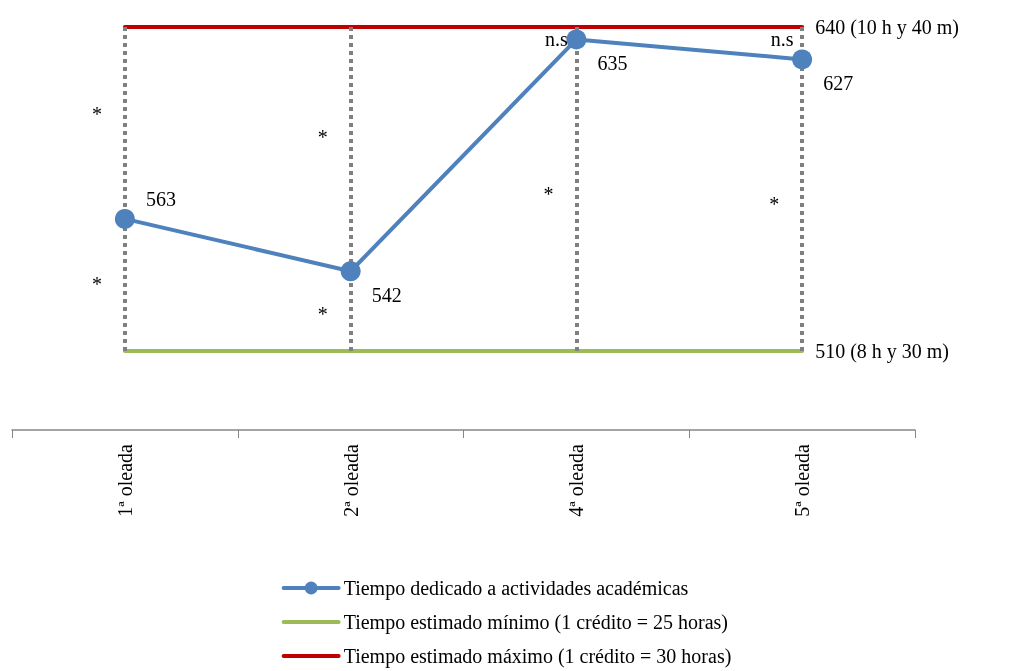 The height and width of the screenshot is (671, 1013). What do you see at coordinates (386, 295) in the screenshot?
I see `data-label: 542` at bounding box center [386, 295].